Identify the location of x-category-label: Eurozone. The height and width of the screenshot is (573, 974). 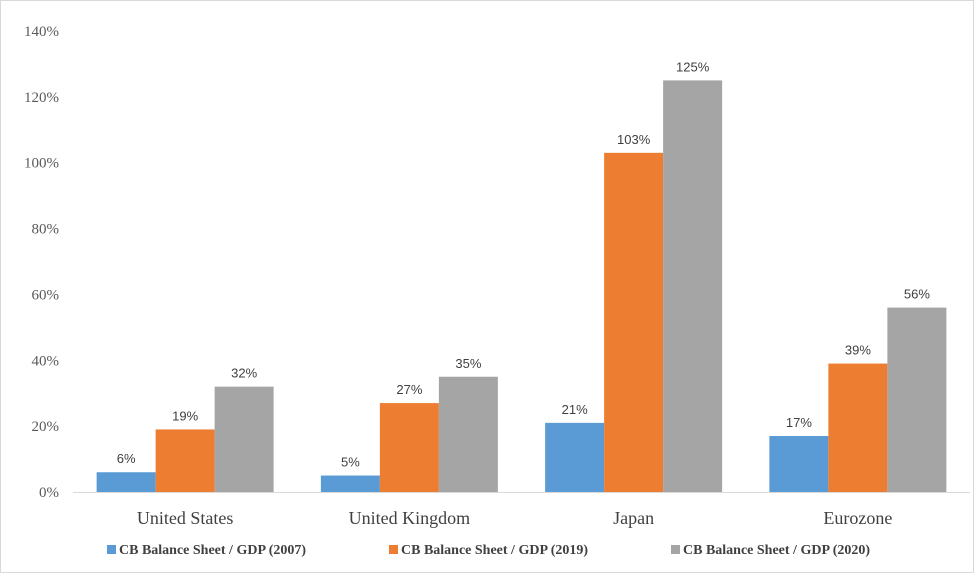
(857, 518).